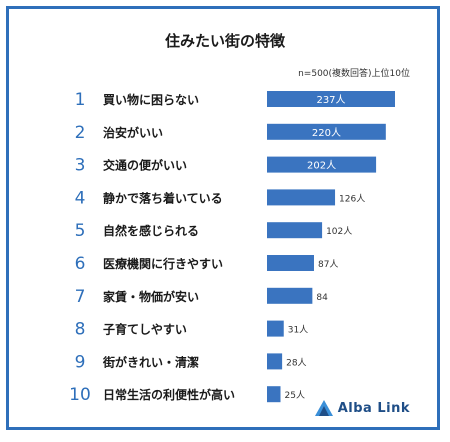 The height and width of the screenshot is (442, 450). What do you see at coordinates (352, 198) in the screenshot?
I see `value-label: 126人` at bounding box center [352, 198].